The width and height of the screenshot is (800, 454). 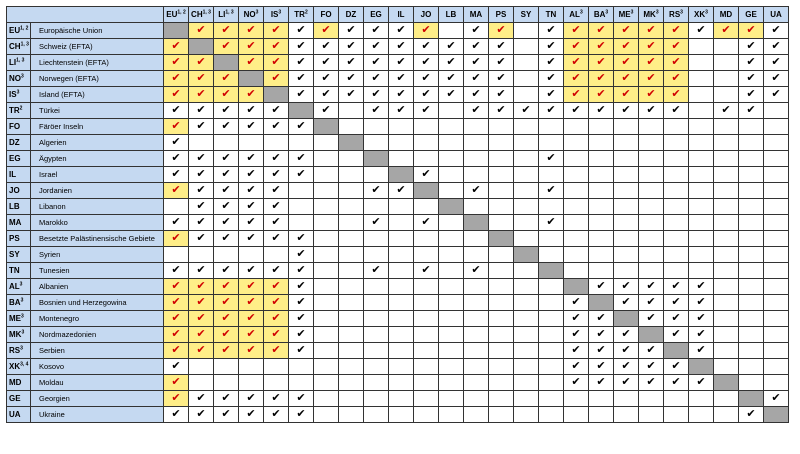 What do you see at coordinates (397, 206) in the screenshot?
I see `table-row: LB Libanon ✔ ✔ ✔ ✔` at bounding box center [397, 206].